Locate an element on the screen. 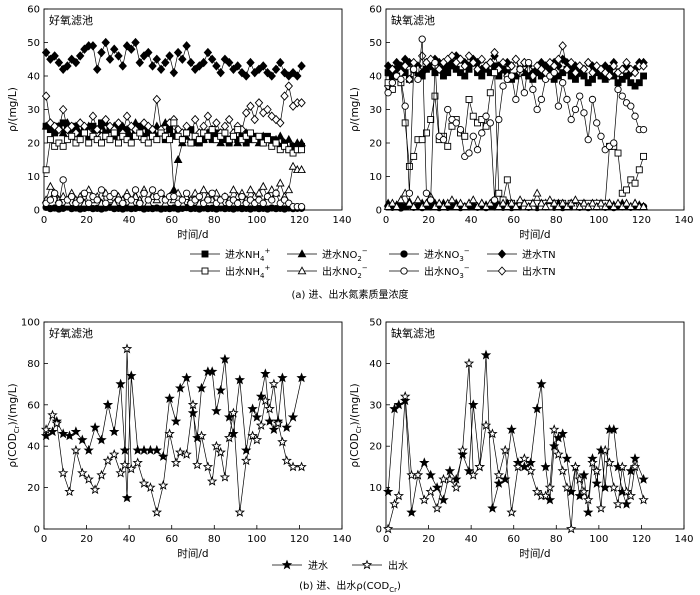 Image resolution: width=700 pixels, height=595 pixels. legend-label: 出水TN is located at coordinates (539, 271).